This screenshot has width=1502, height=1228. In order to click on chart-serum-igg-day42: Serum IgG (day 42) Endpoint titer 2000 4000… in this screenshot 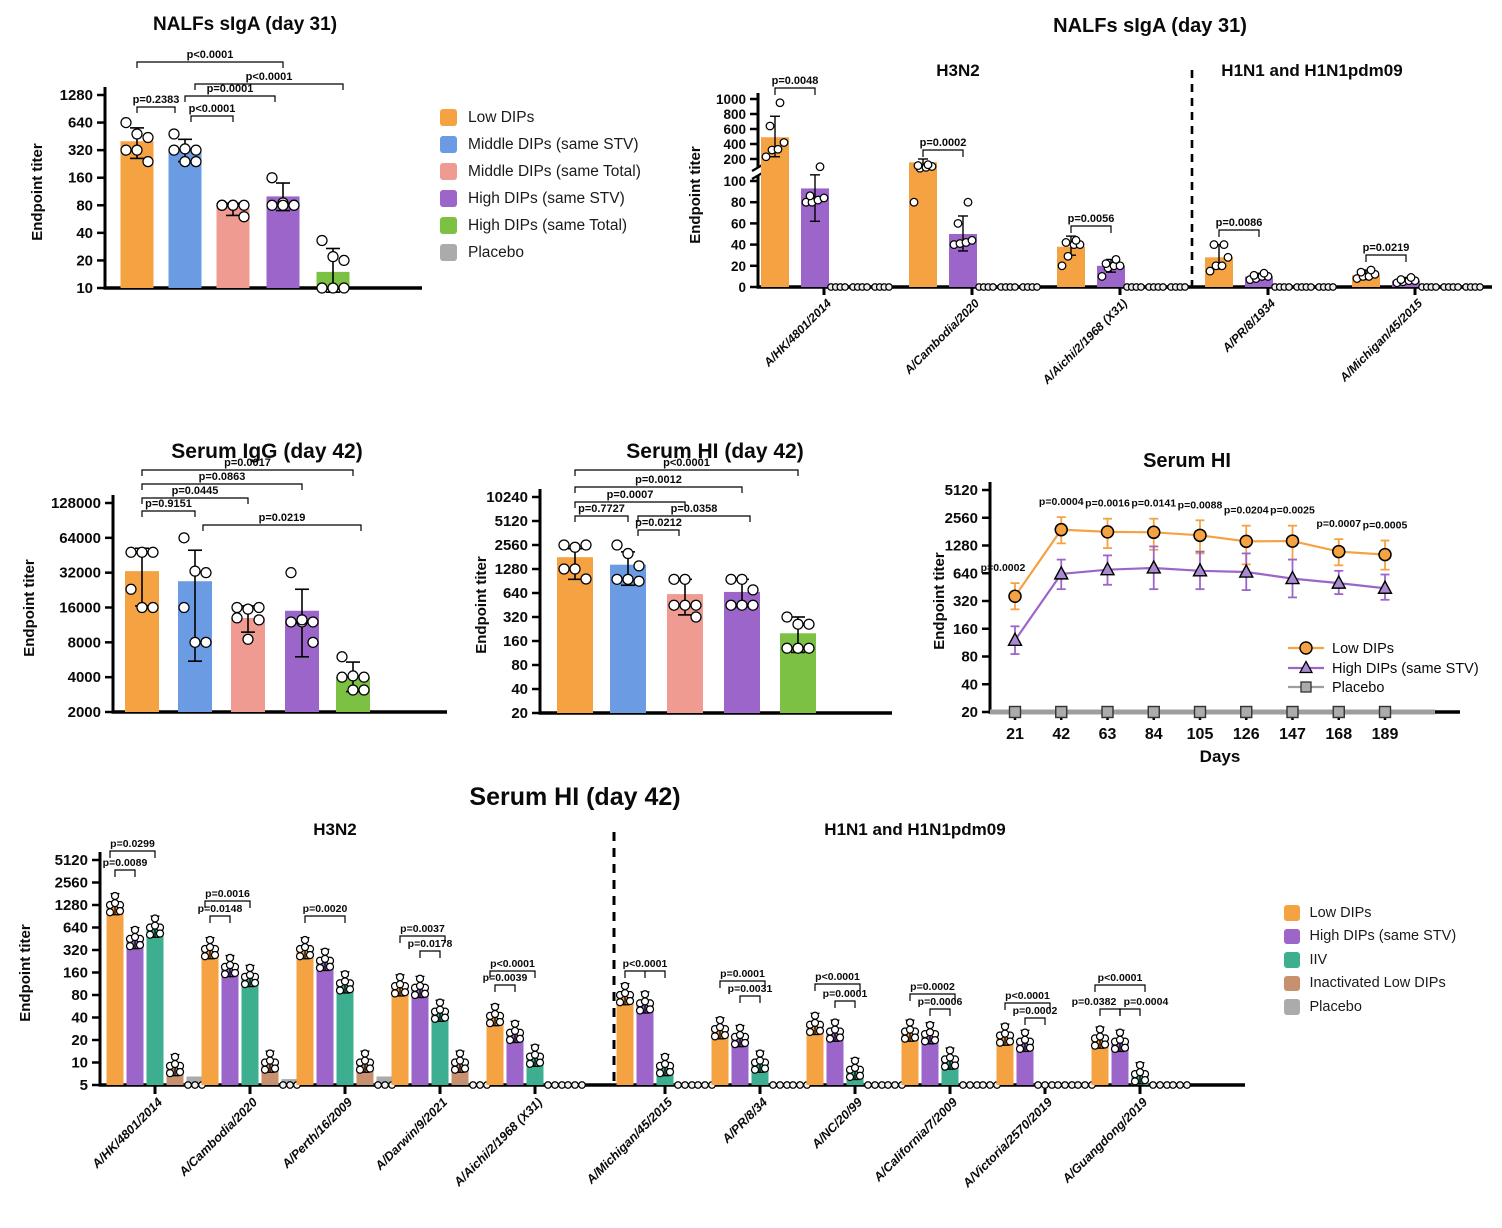, I will do `click(234, 580)`.